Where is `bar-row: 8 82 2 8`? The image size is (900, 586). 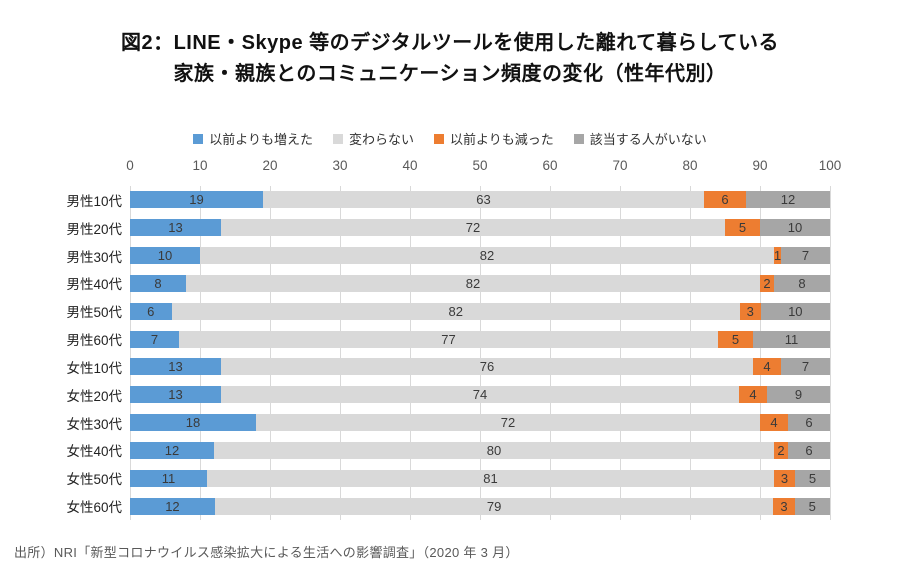 bar-row: 8 82 2 8 is located at coordinates (480, 283).